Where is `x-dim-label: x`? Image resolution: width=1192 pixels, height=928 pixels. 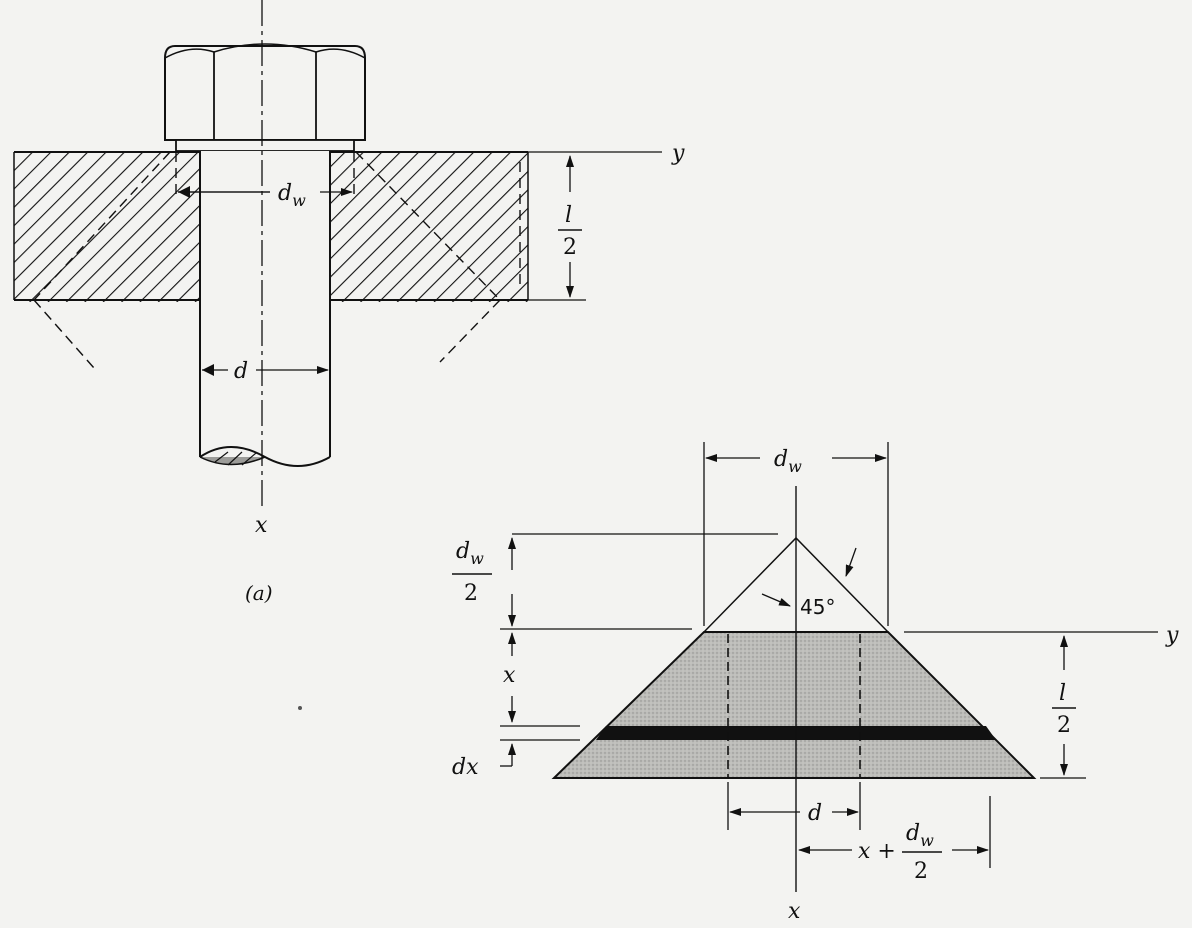 x-dim-label: x is located at coordinates (509, 675).